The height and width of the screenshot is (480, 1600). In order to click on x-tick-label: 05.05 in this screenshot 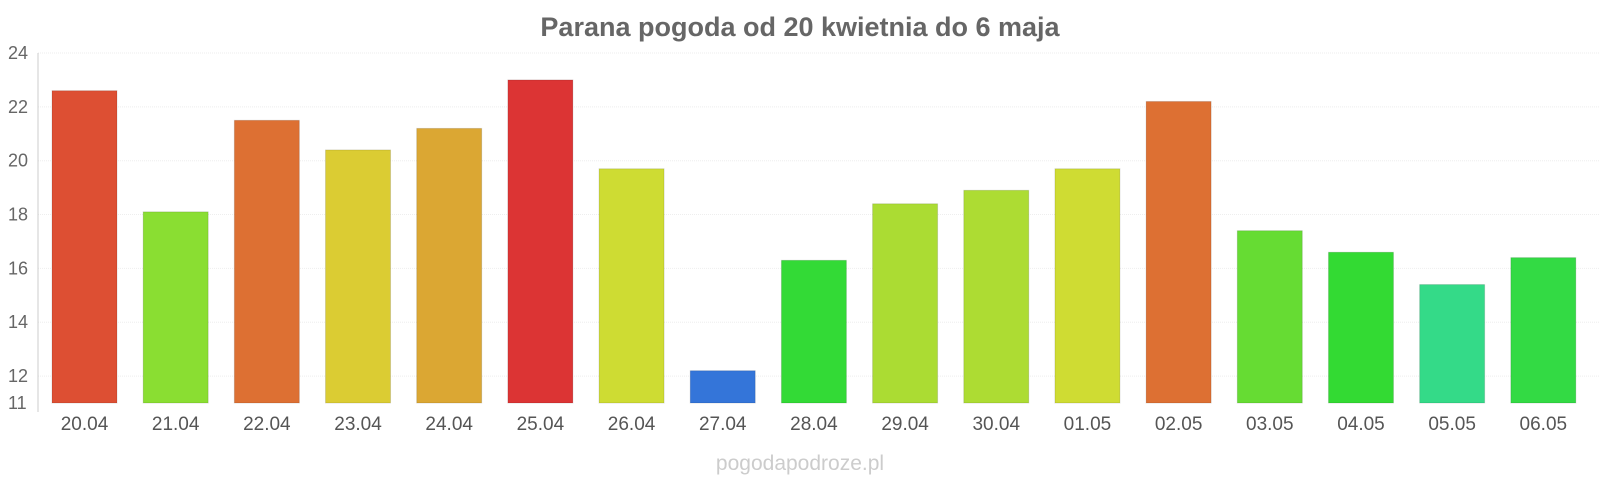, I will do `click(1452, 424)`.